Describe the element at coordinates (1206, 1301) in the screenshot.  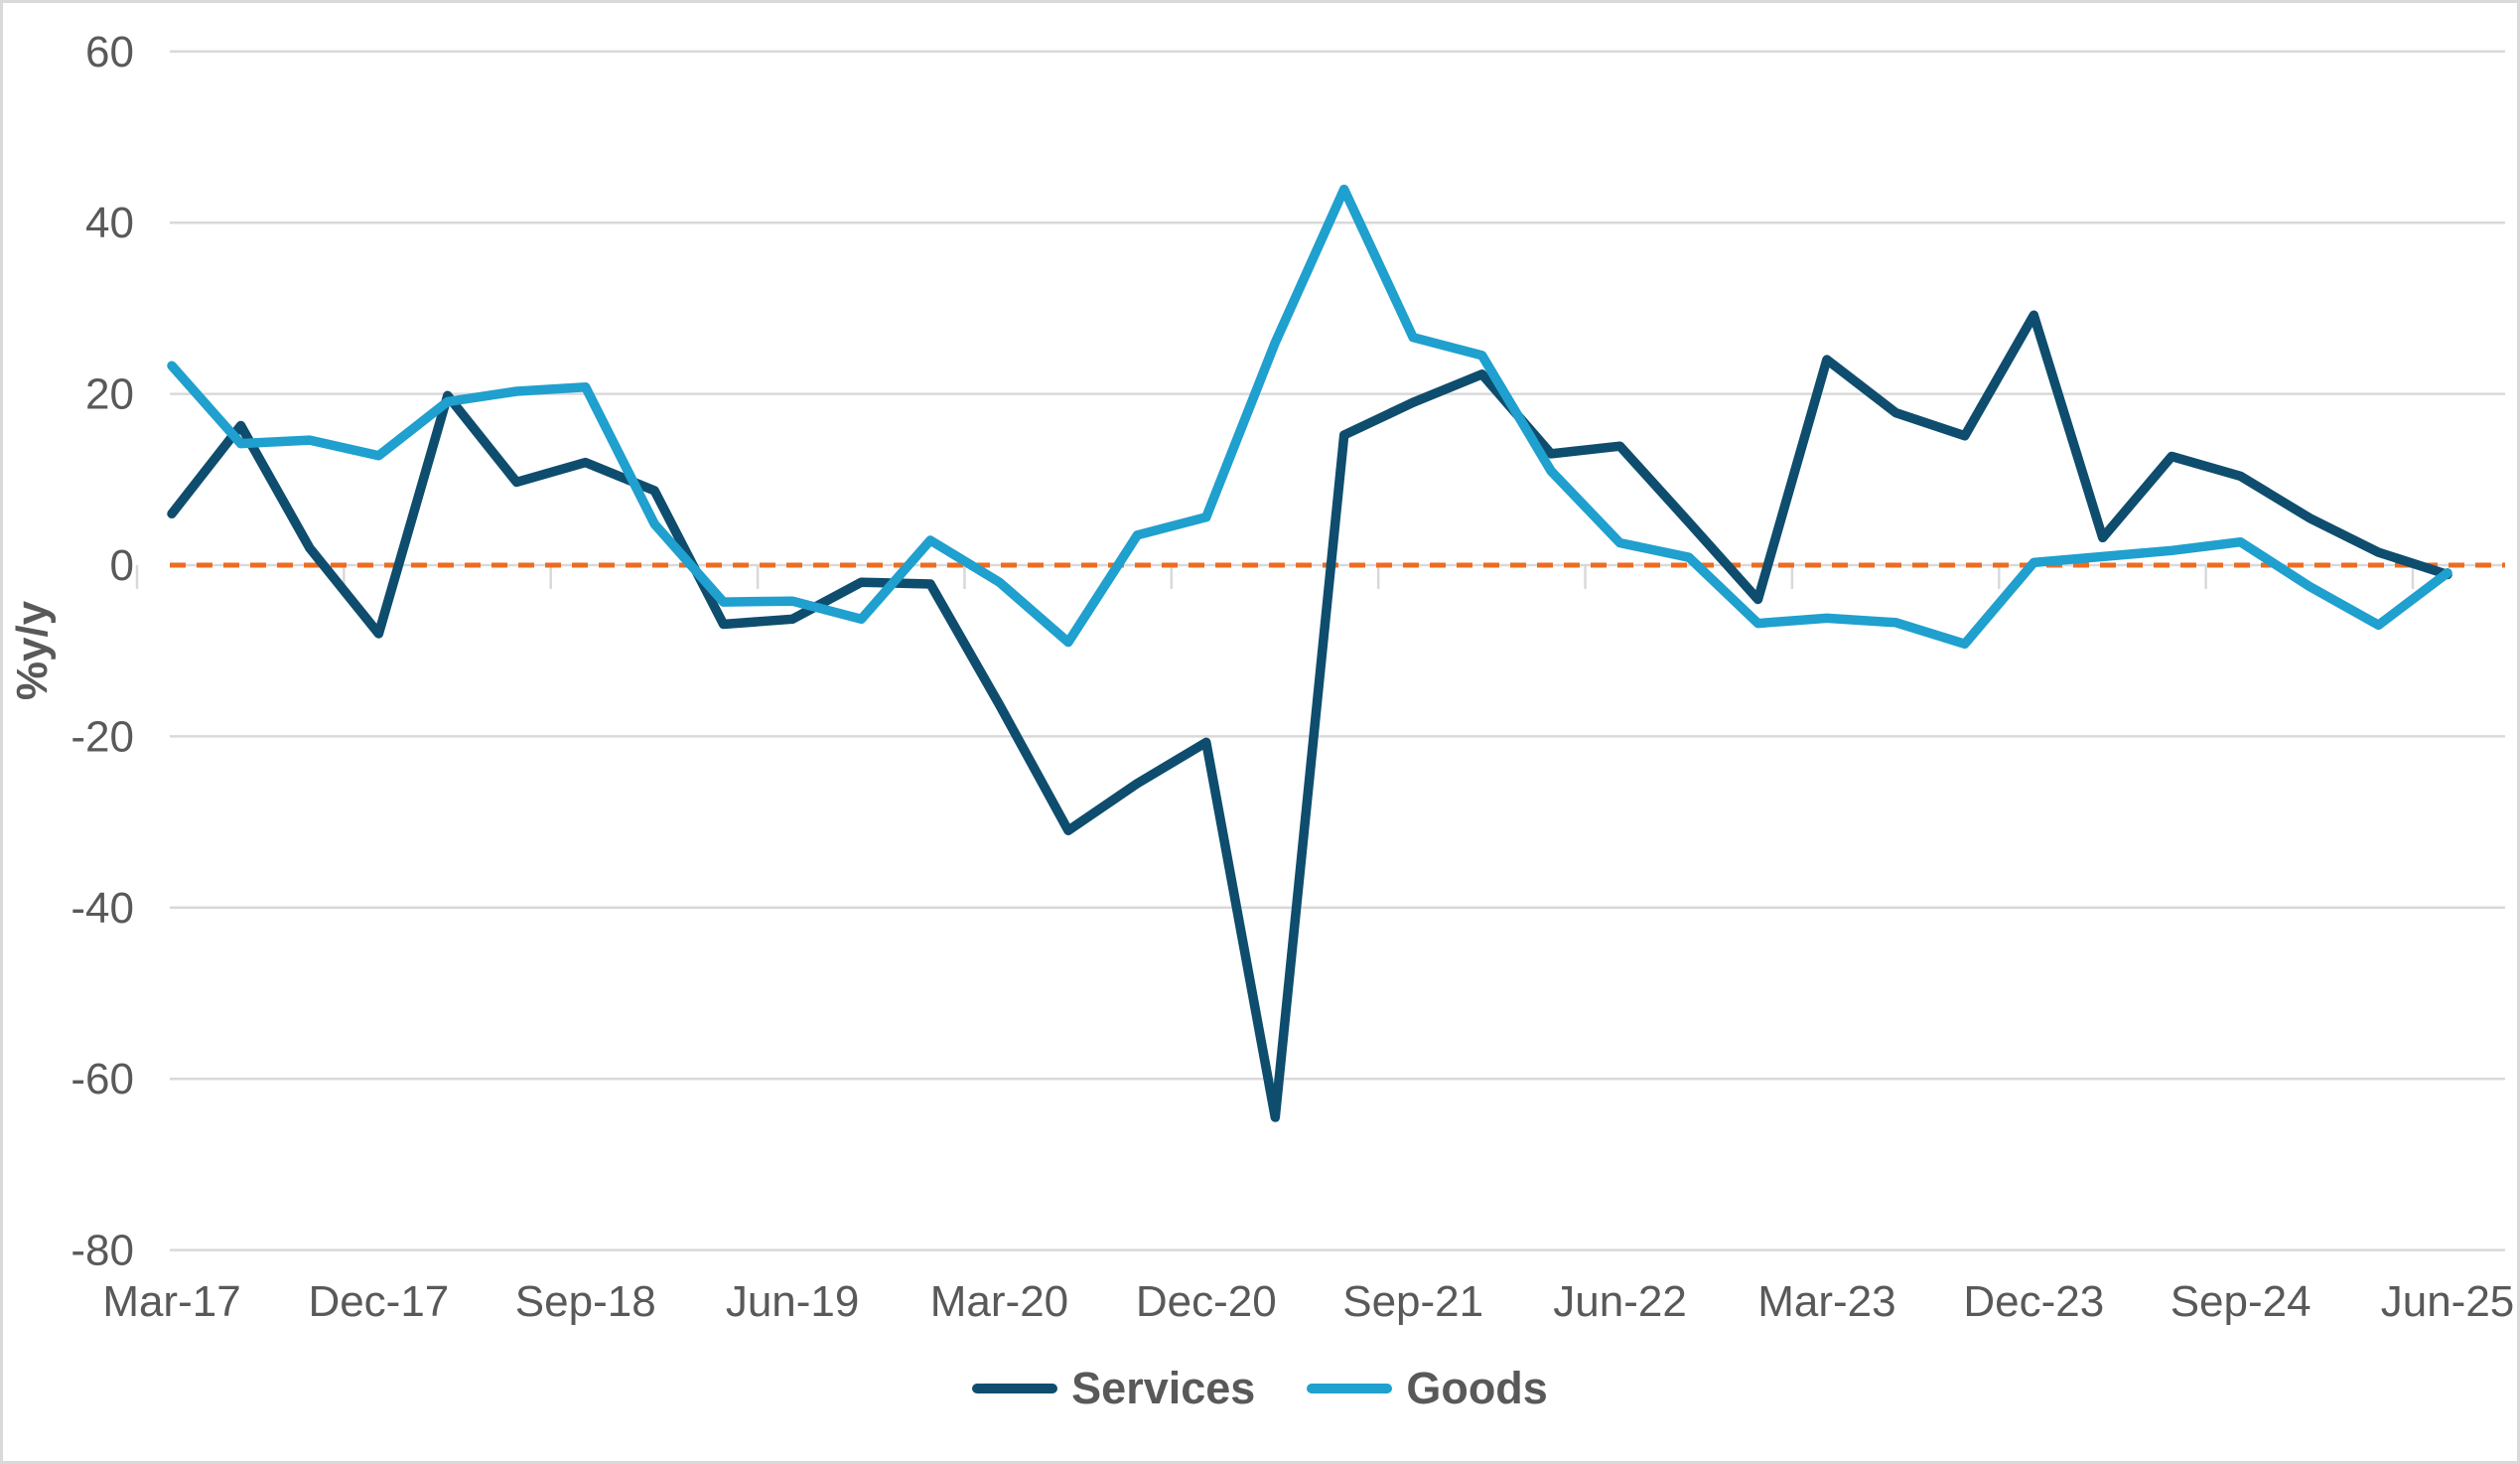
I see `x-tick-label: Dec-20` at that location.